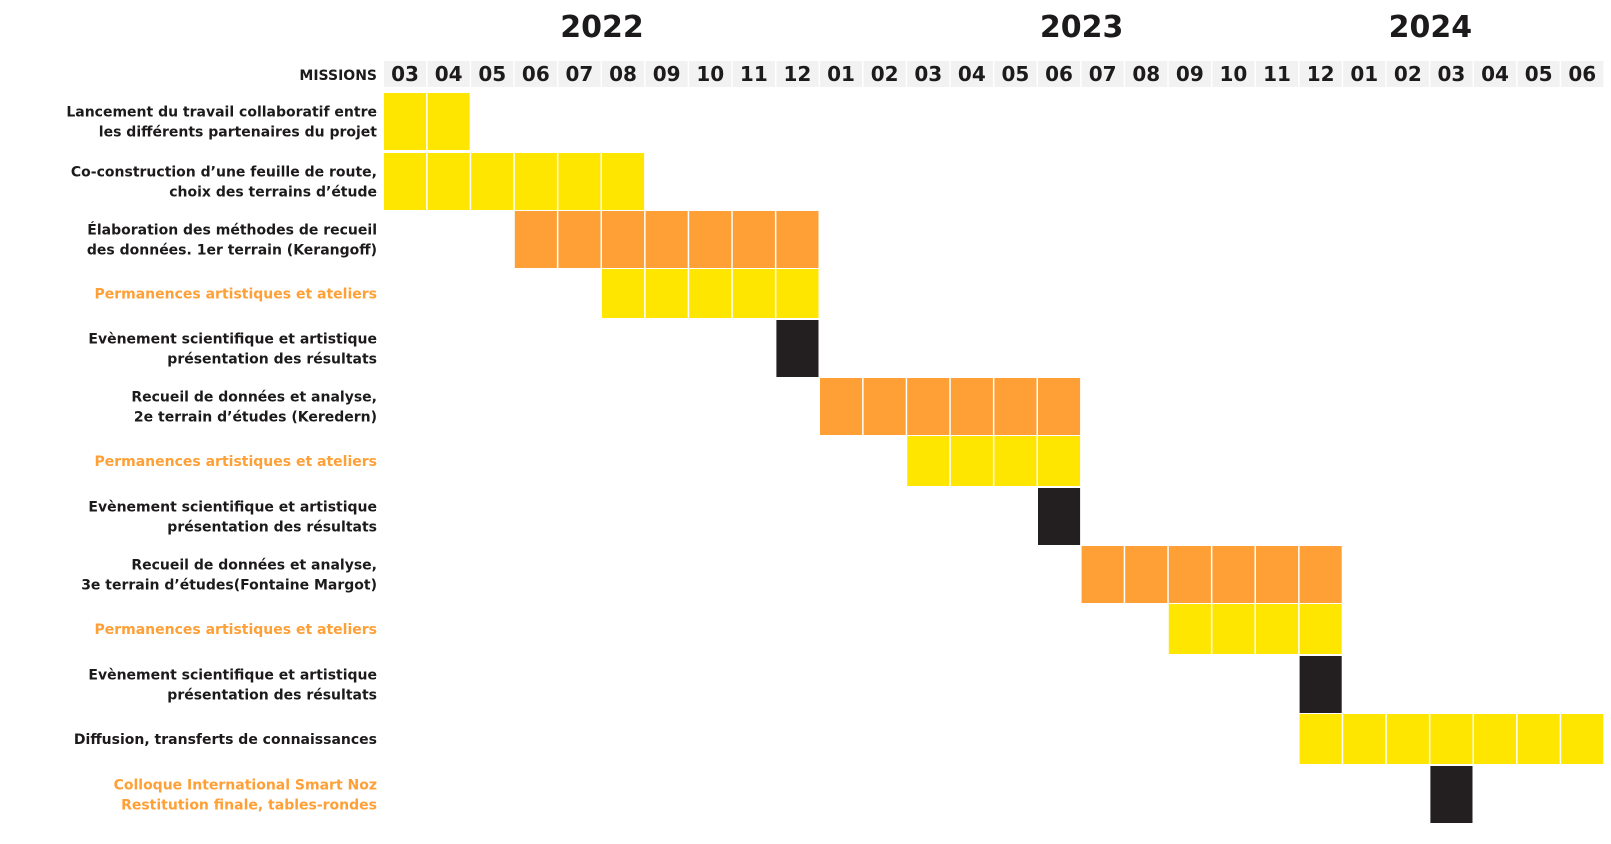 The width and height of the screenshot is (1611, 844). I want to click on month-label-16: 07, so click(1103, 74).